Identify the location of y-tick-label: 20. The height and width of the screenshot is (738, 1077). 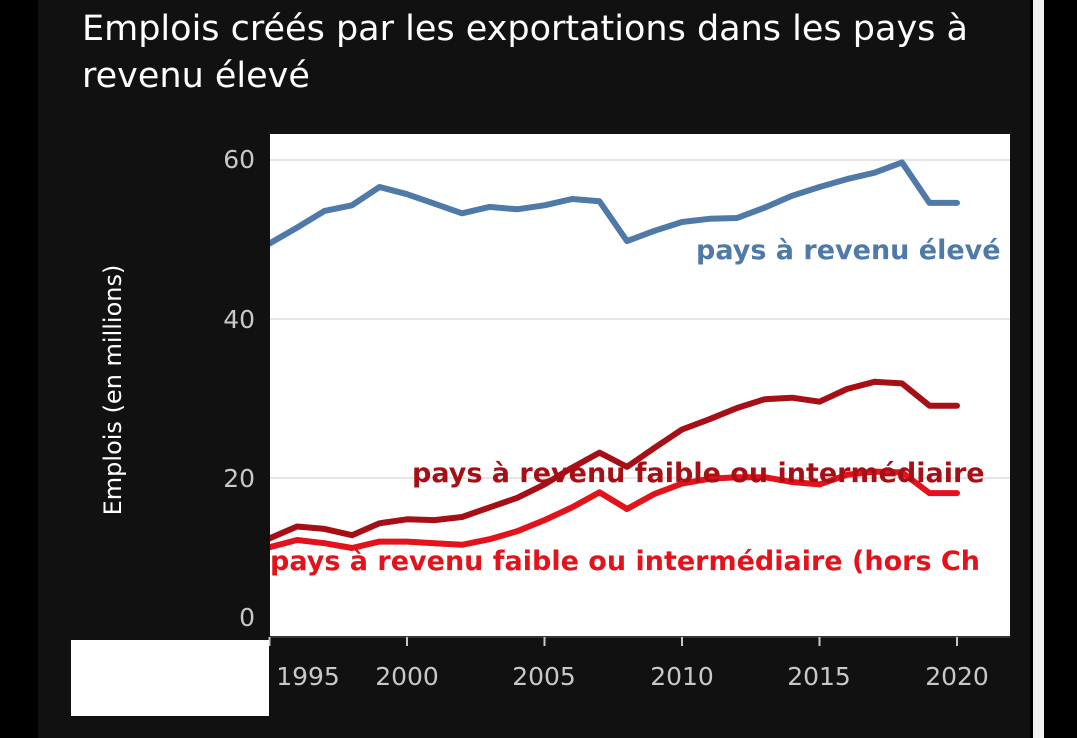
(239, 478).